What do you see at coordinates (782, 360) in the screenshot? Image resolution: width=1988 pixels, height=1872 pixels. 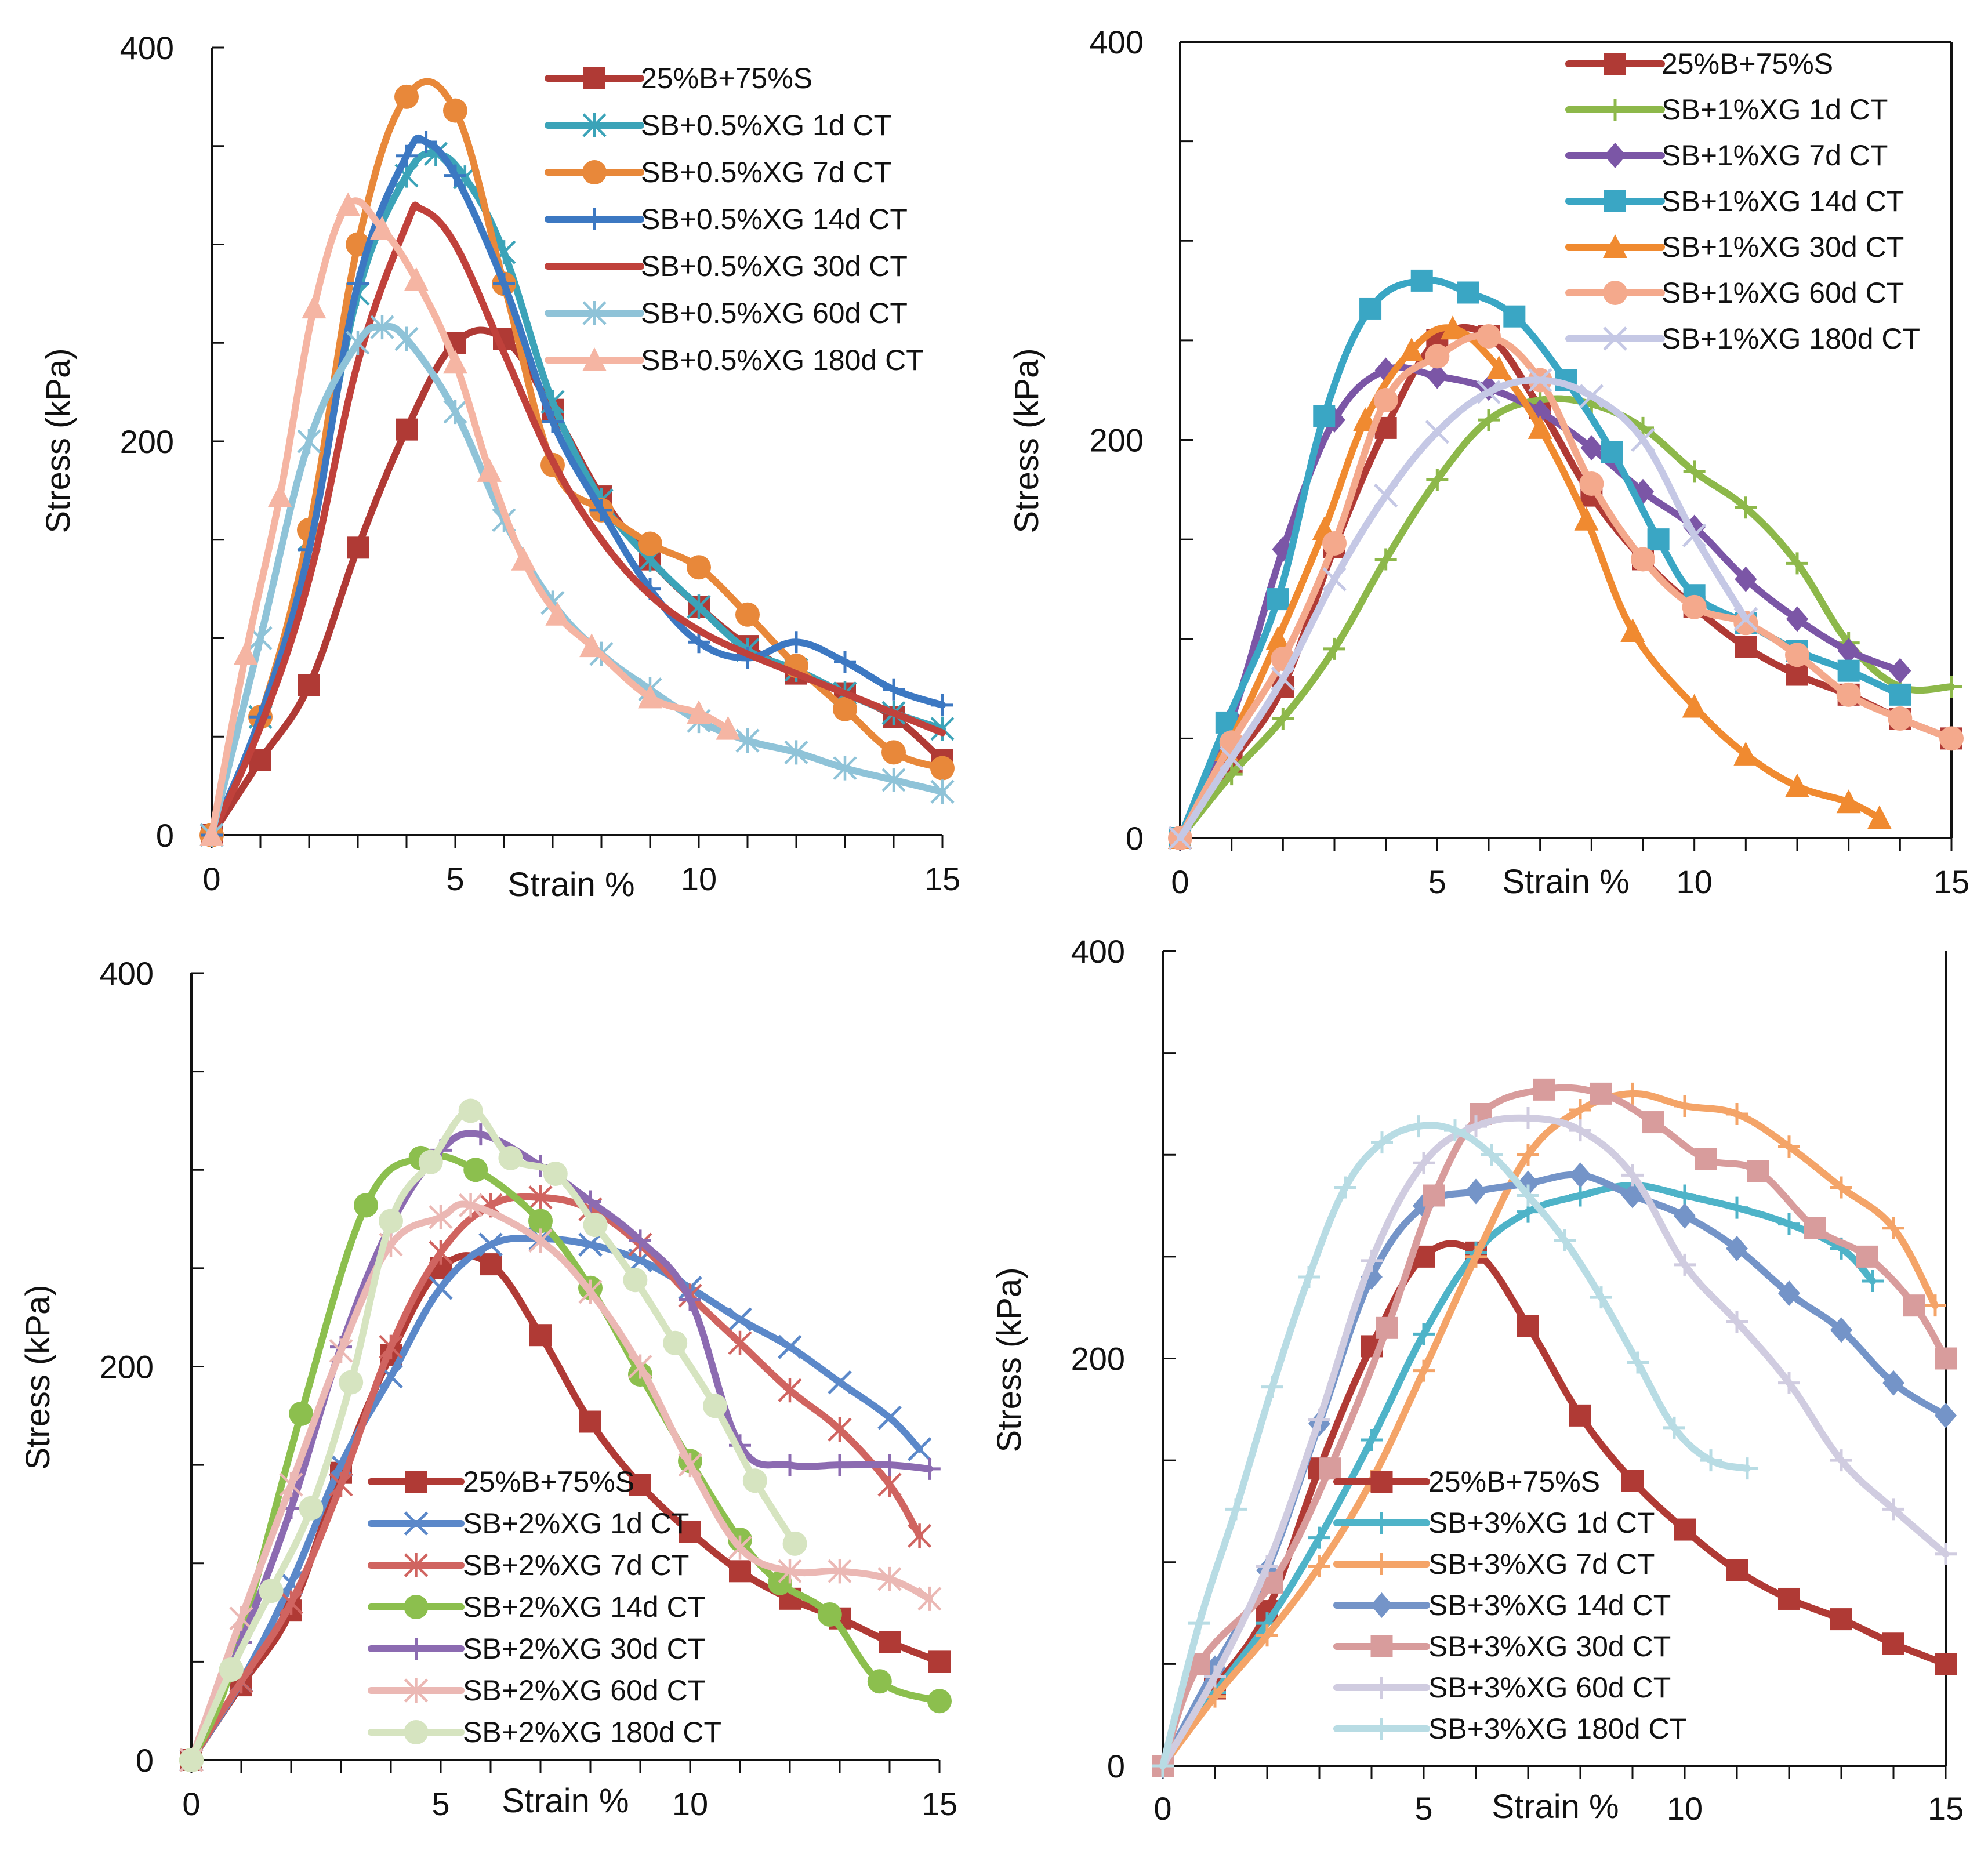 I see `legend-label: SB+0.5%XG 180d CT` at bounding box center [782, 360].